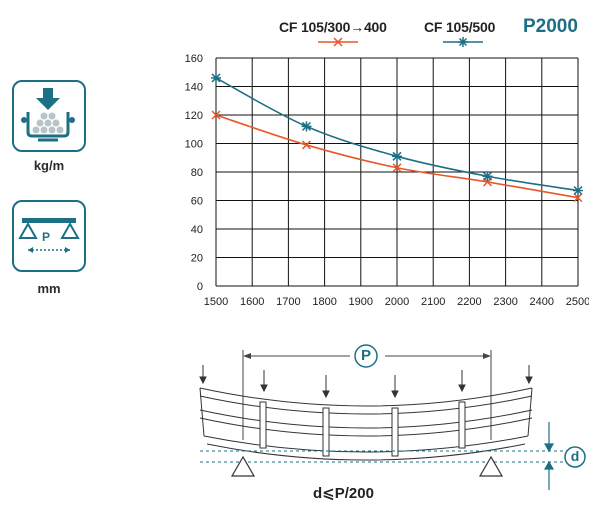 The width and height of the screenshot is (589, 506). I want to click on y-tick-label: 120, so click(194, 116).